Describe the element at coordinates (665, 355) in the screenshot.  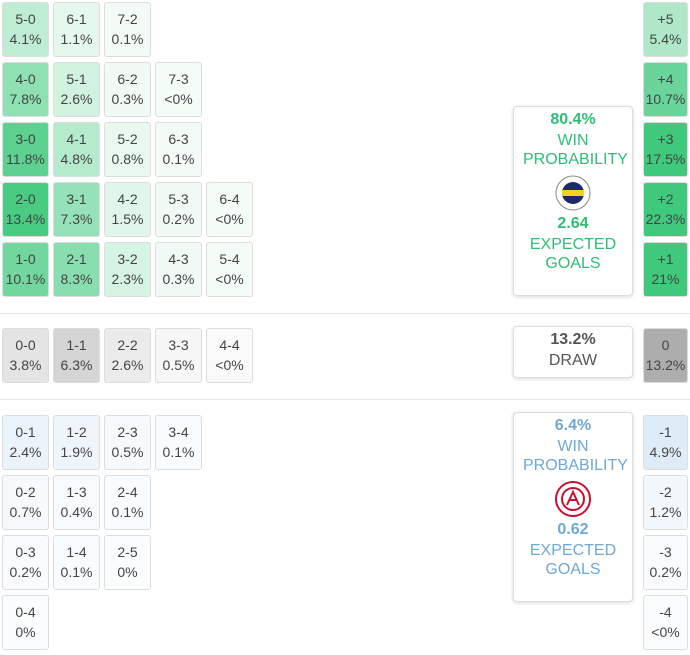
I see `margin-cell: 0 13.2%` at that location.